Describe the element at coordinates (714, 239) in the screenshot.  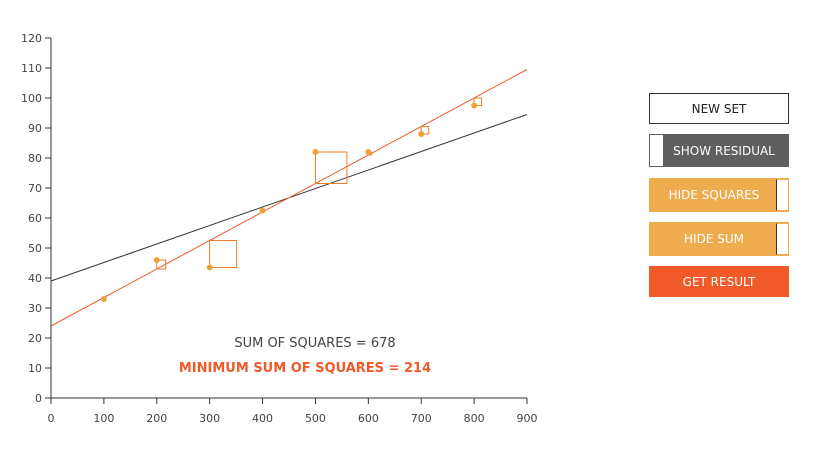
I see `hide-sum-label: HIDE SUM` at that location.